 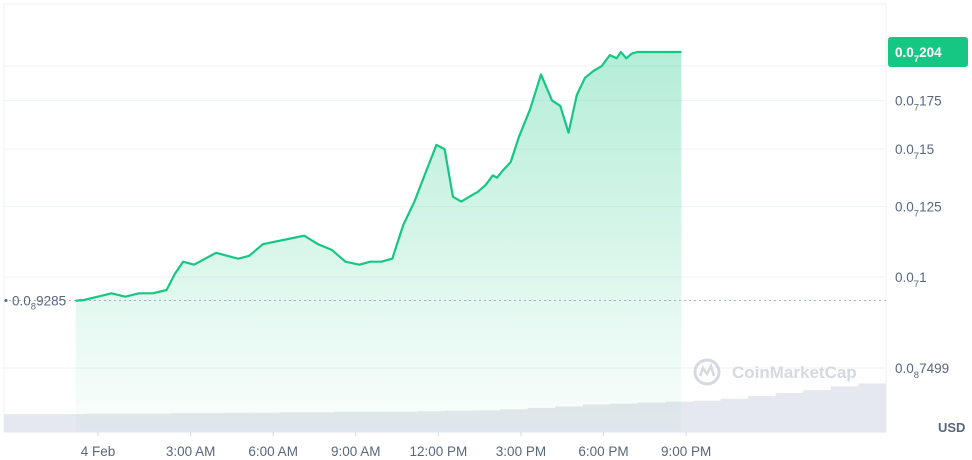 I want to click on watermark: CoinMarketCap, so click(x=775, y=372).